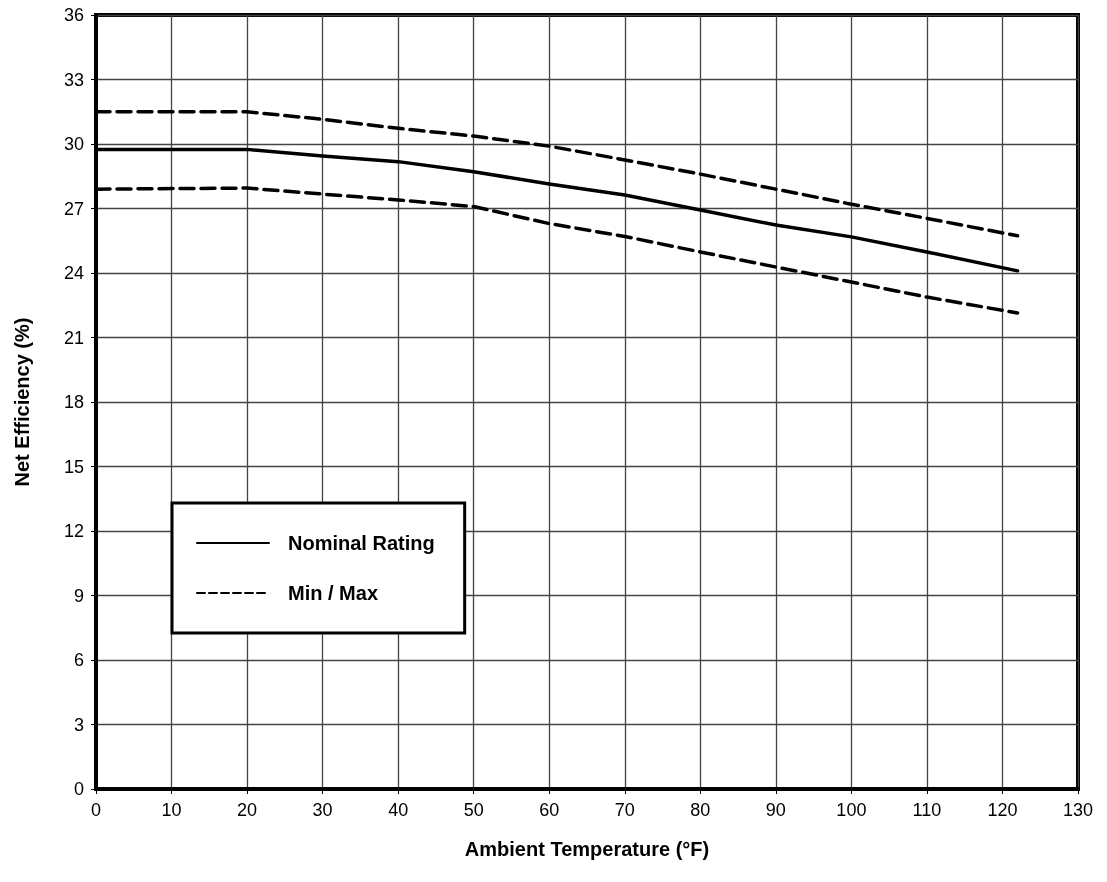 This screenshot has height=882, width=1107. What do you see at coordinates (361, 543) in the screenshot?
I see `legend-label: Nominal Rating` at bounding box center [361, 543].